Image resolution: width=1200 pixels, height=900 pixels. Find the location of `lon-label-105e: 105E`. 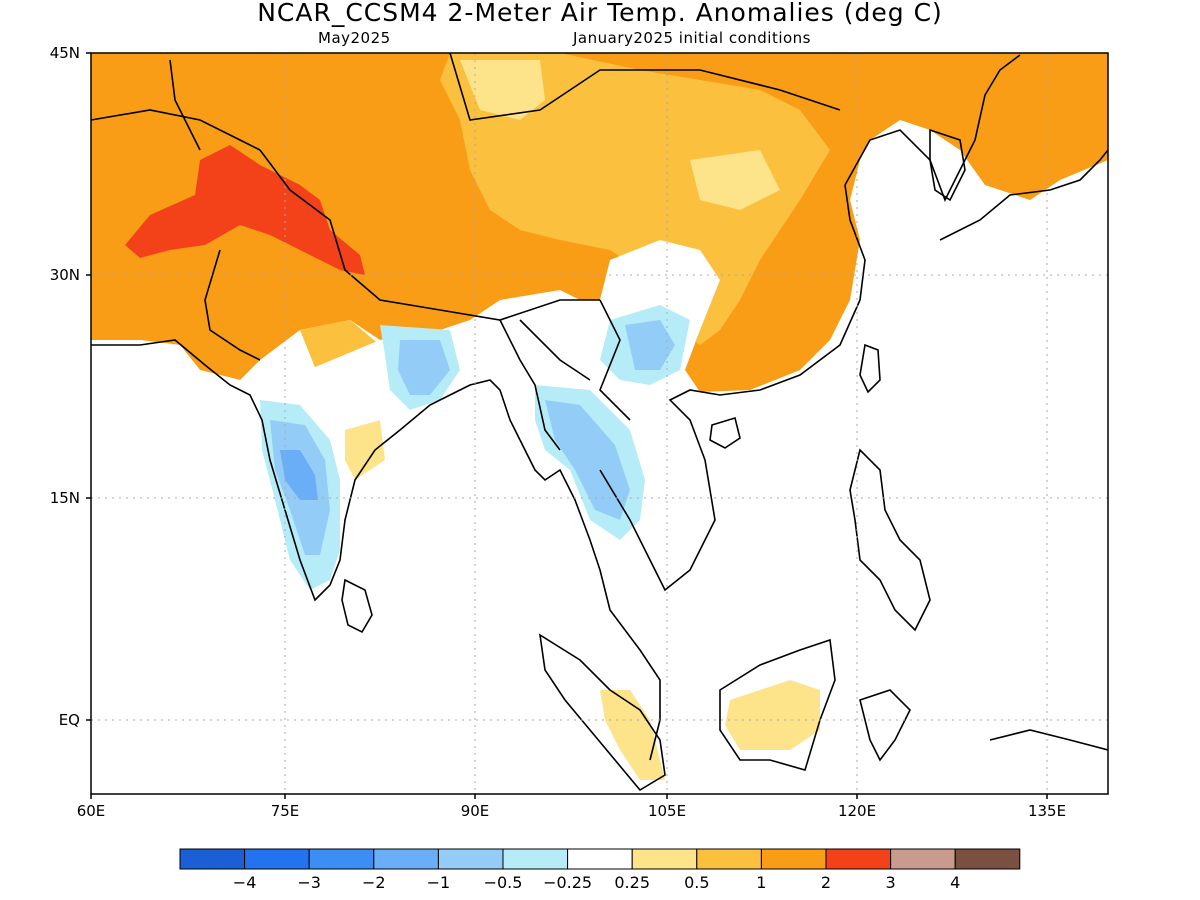

lon-label-105e: 105E is located at coordinates (667, 811).